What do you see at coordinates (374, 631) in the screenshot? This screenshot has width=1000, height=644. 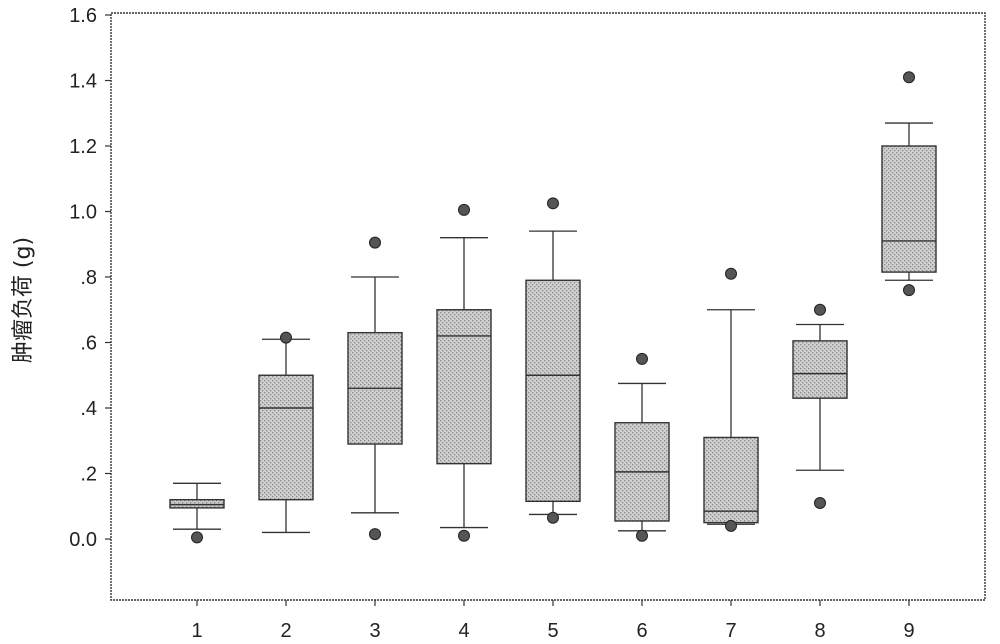 I see `x-tick-label: 3` at bounding box center [374, 631].